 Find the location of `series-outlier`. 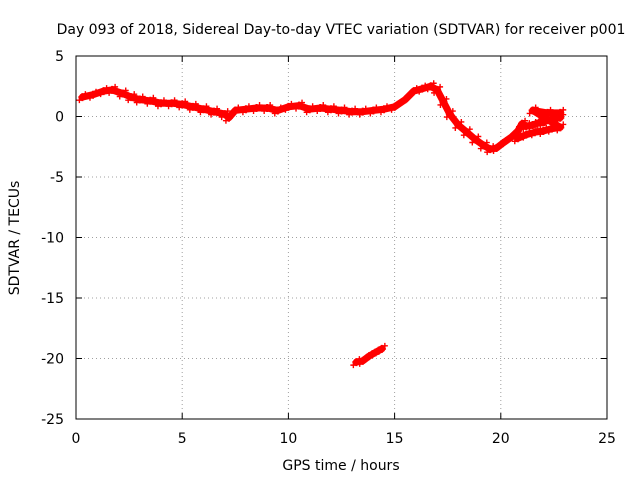

series-outlier is located at coordinates (369, 355).